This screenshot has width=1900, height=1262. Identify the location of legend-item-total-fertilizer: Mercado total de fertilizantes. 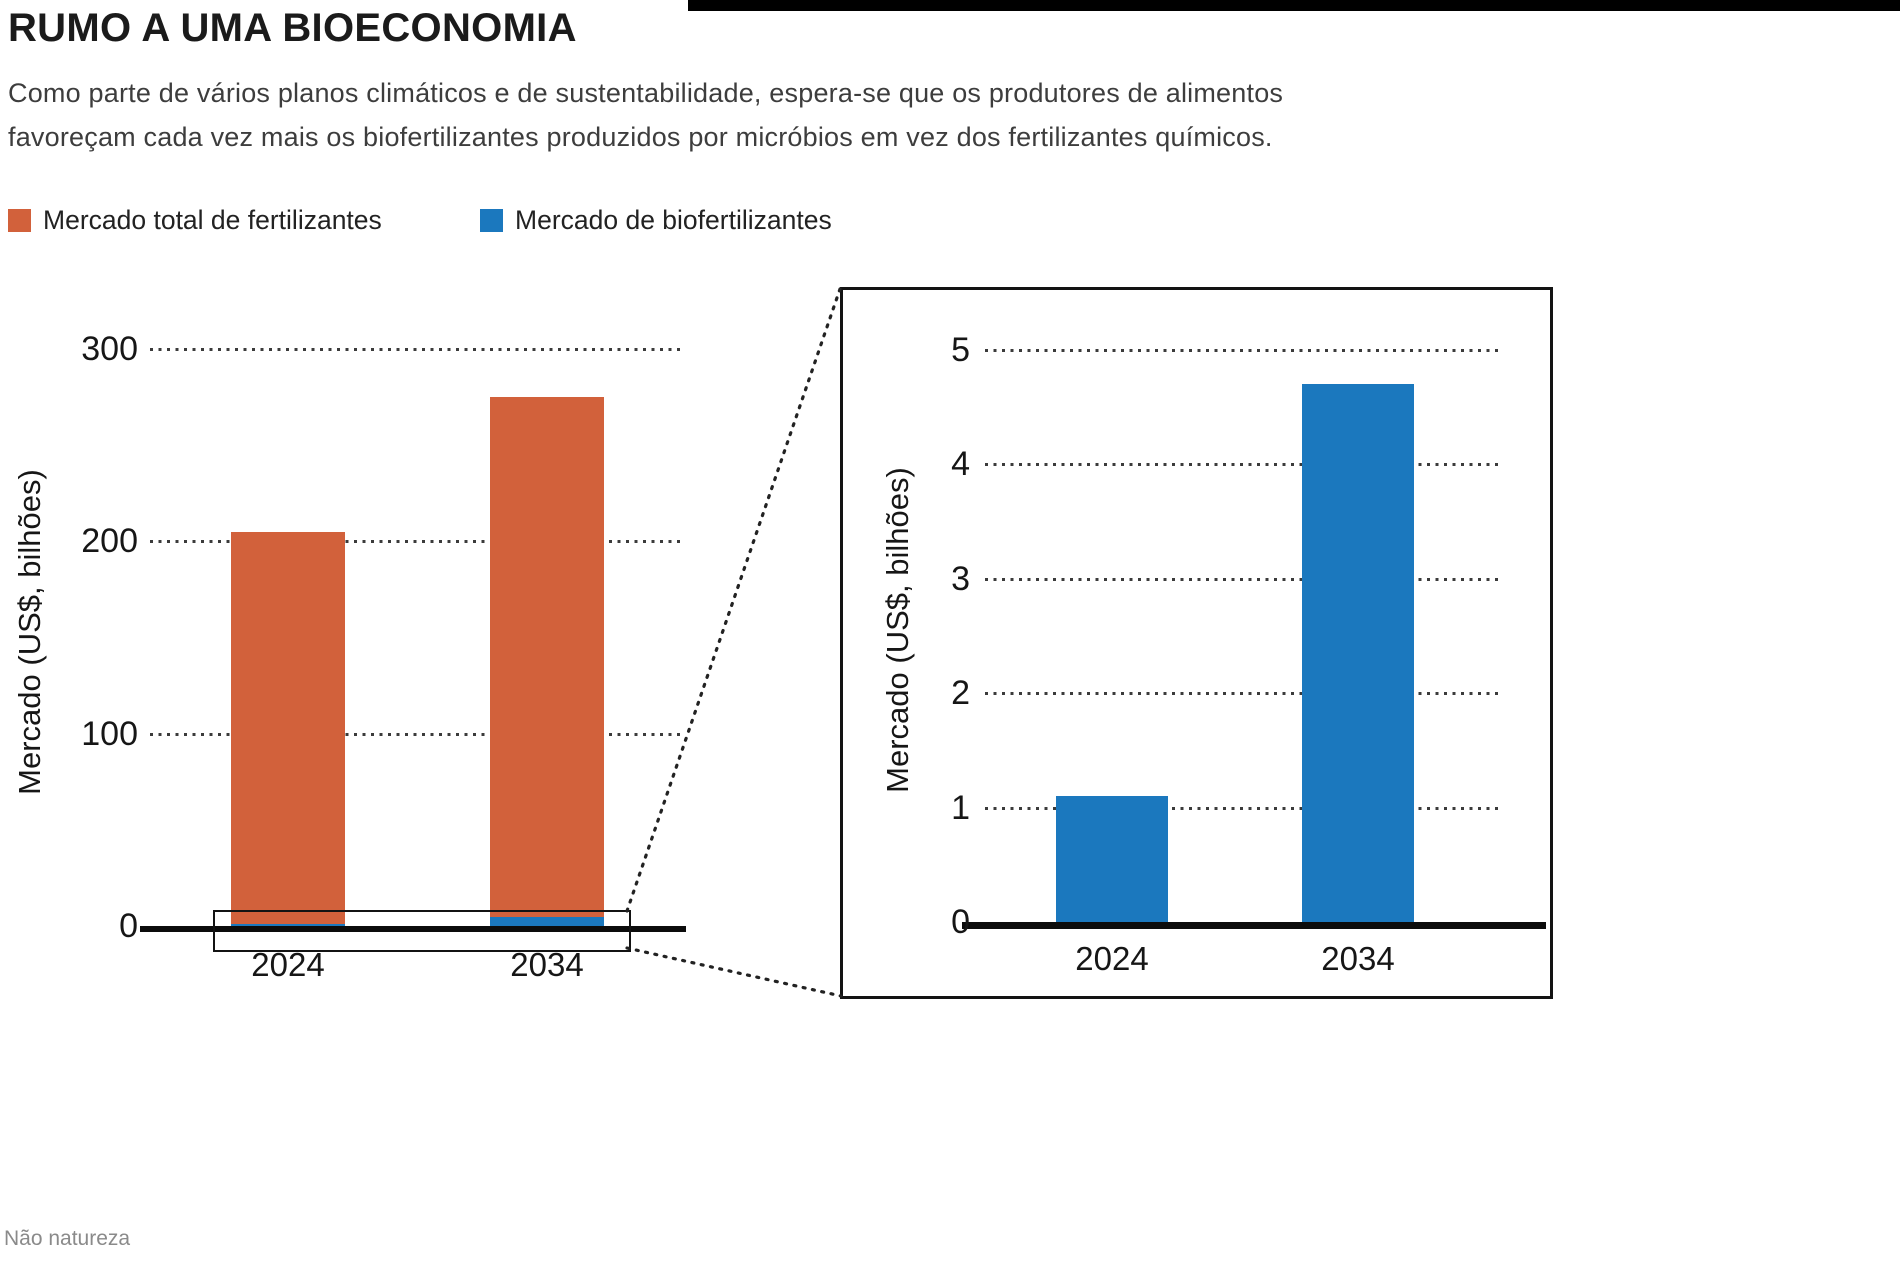
(195, 220).